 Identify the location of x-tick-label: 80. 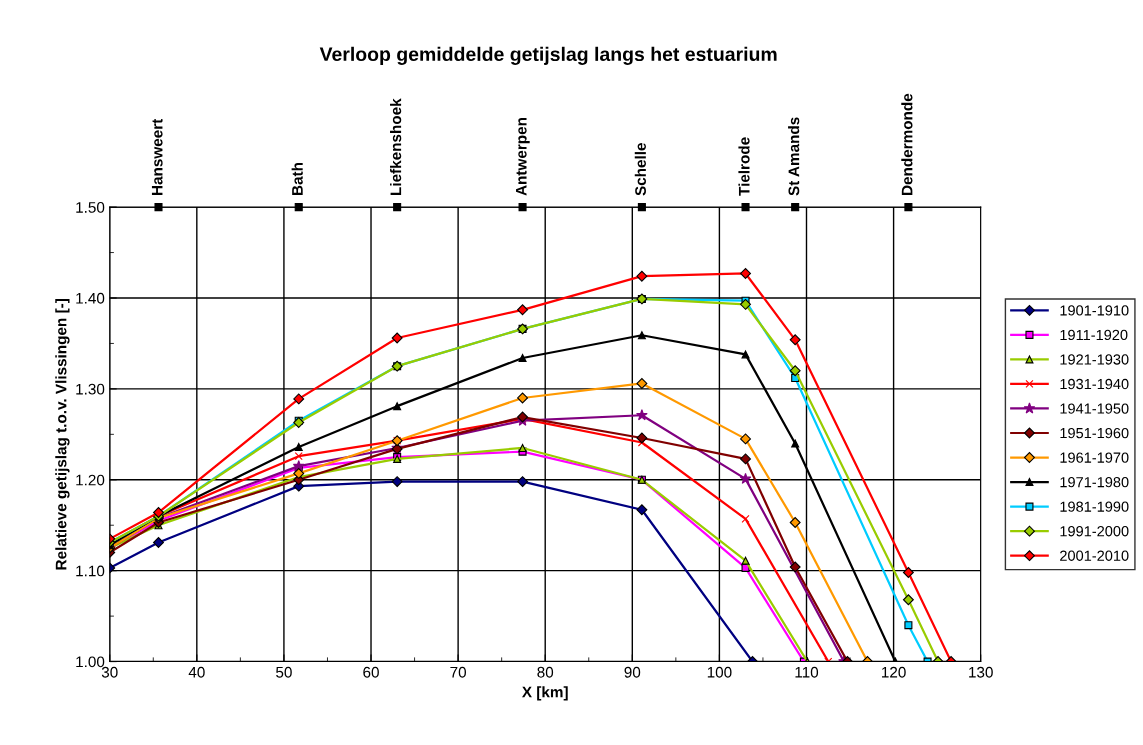
(545, 672).